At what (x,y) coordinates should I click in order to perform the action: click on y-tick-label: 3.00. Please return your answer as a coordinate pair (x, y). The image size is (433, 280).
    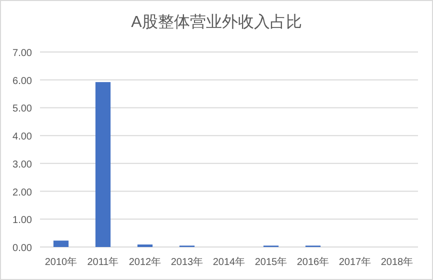
    Looking at the image, I should click on (22, 164).